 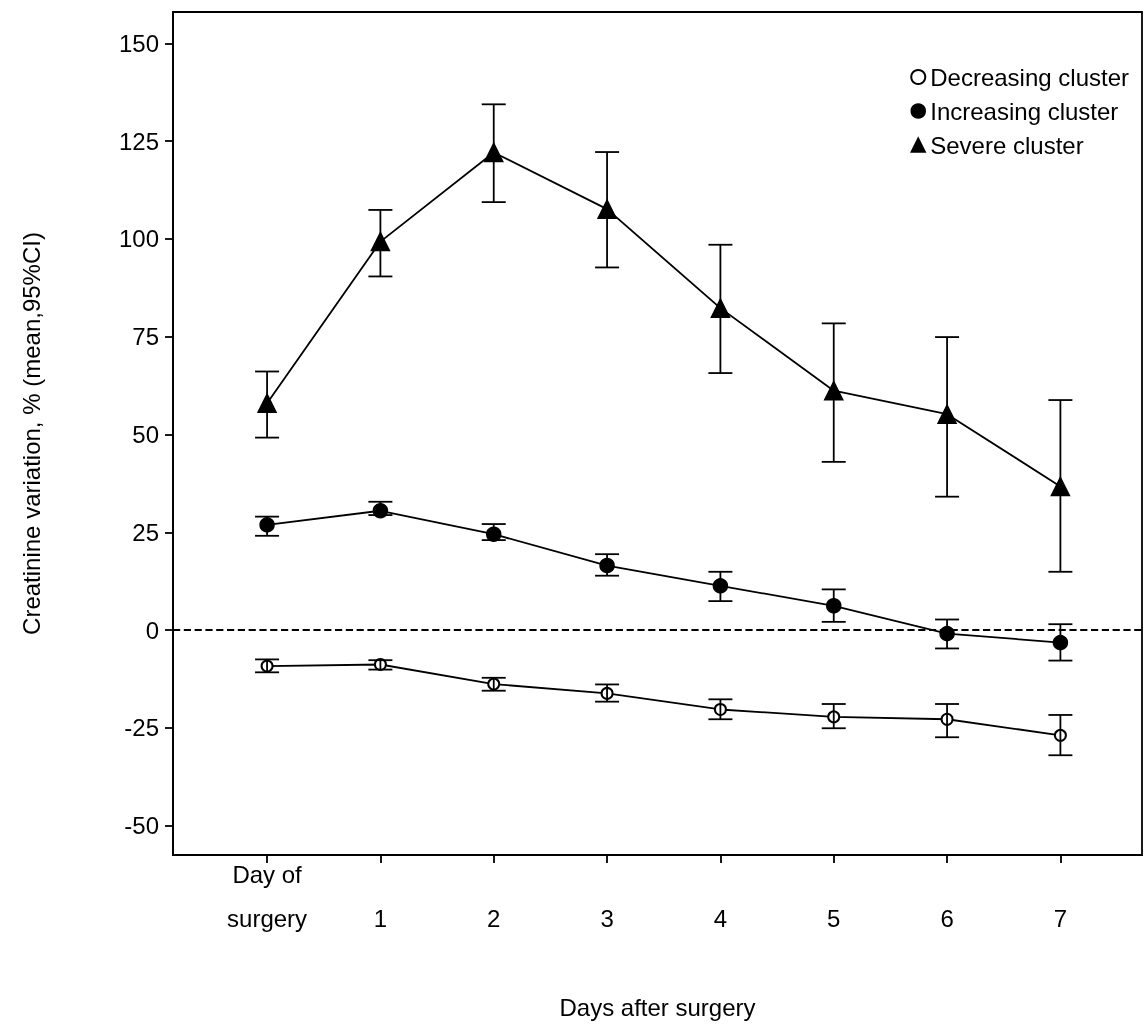 What do you see at coordinates (494, 918) in the screenshot?
I see `x-tick-label: 2` at bounding box center [494, 918].